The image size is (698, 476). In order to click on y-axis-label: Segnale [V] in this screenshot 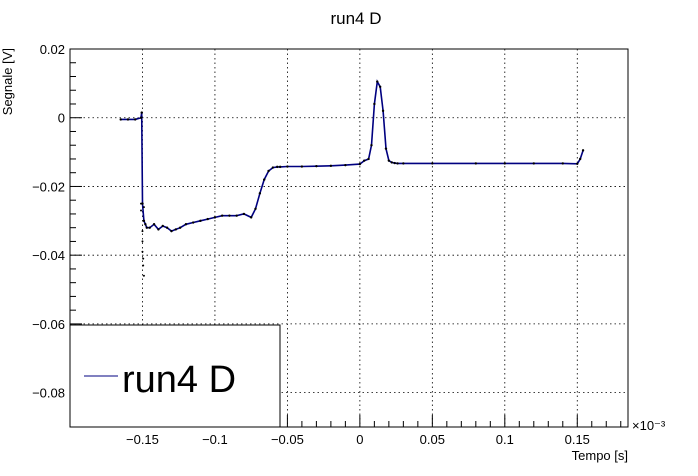, I will do `click(7, 81)`.